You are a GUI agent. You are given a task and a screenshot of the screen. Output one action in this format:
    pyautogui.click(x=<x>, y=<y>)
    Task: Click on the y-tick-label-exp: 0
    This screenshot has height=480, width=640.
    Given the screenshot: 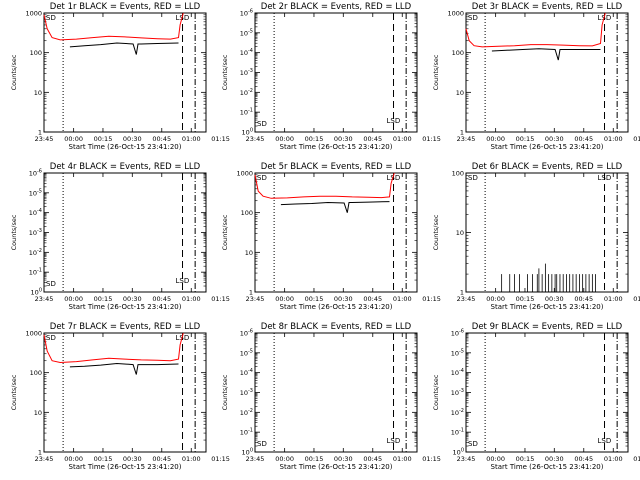 What is the action you would take?
    pyautogui.click(x=462, y=451)
    